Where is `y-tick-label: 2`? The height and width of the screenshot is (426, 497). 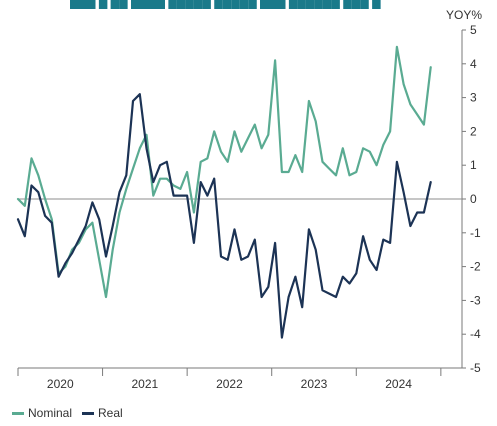
y-tick-label: 2 is located at coordinates (473, 131).